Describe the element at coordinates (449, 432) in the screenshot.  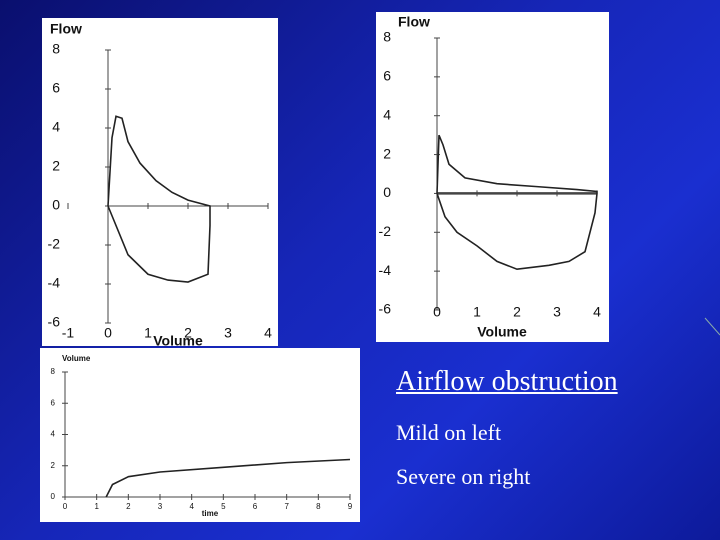
I see `text-line: Mild on left` at that location.